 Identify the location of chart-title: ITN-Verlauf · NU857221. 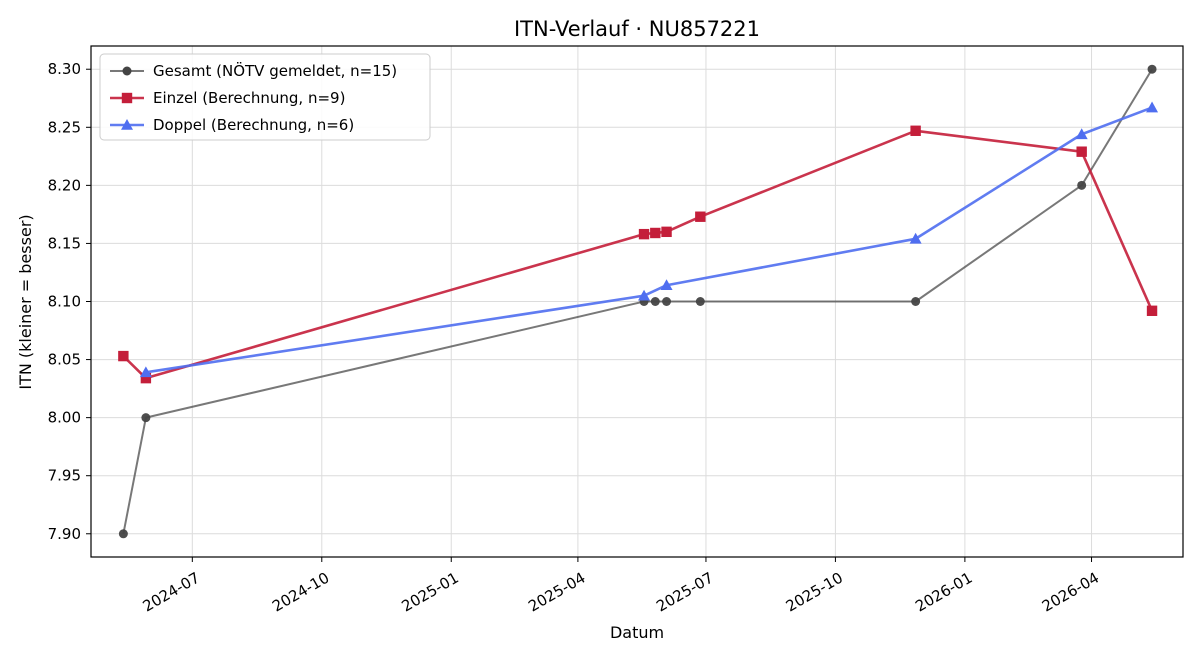
(637, 29).